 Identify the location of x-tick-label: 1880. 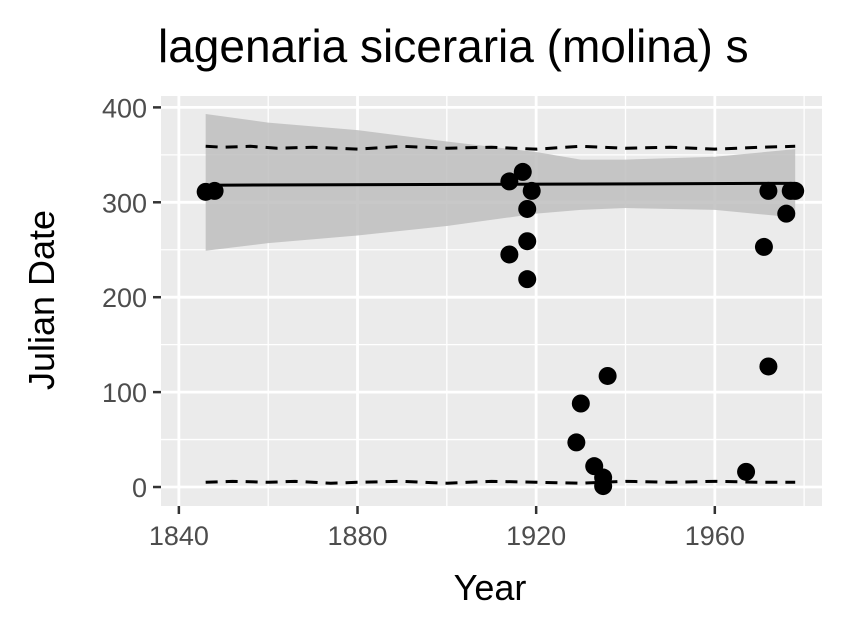
(357, 536).